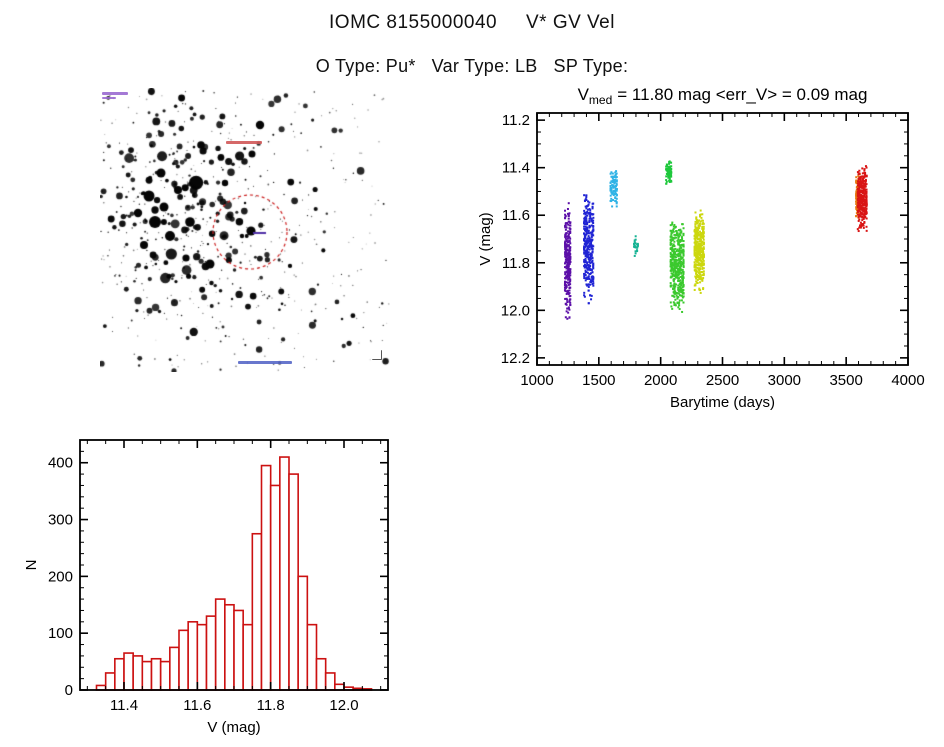  I want to click on y-tick-label: 100, so click(60, 633).